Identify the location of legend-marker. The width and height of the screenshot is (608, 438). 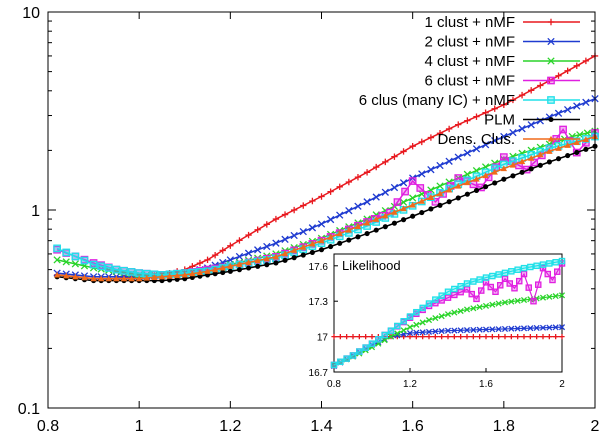
(551, 41).